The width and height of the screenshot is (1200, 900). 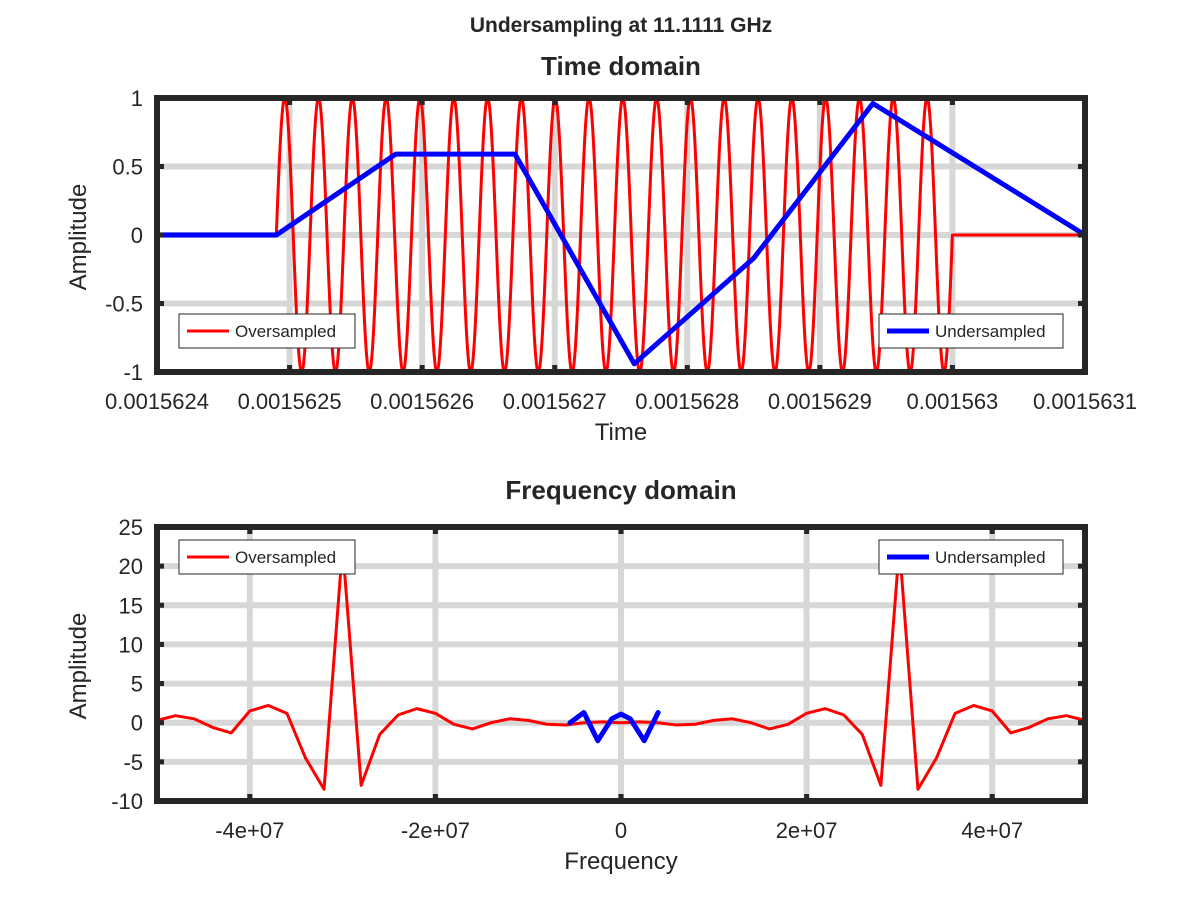 I want to click on time-domain-legend-undersampled: Undersampled, so click(x=971, y=331).